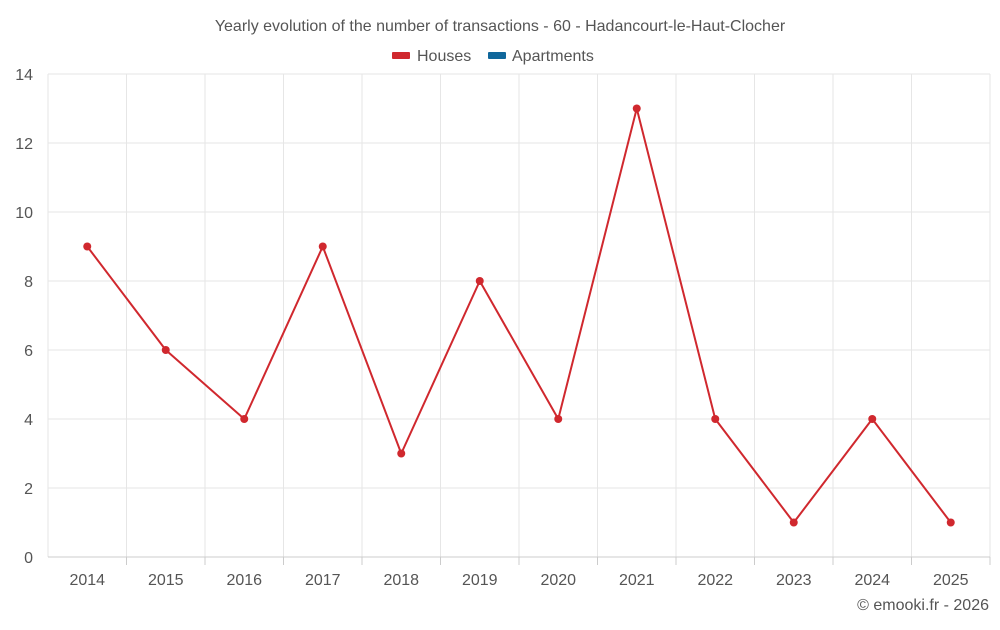 The image size is (1000, 630). What do you see at coordinates (479, 281) in the screenshot?
I see `data-point-houses-2019` at bounding box center [479, 281].